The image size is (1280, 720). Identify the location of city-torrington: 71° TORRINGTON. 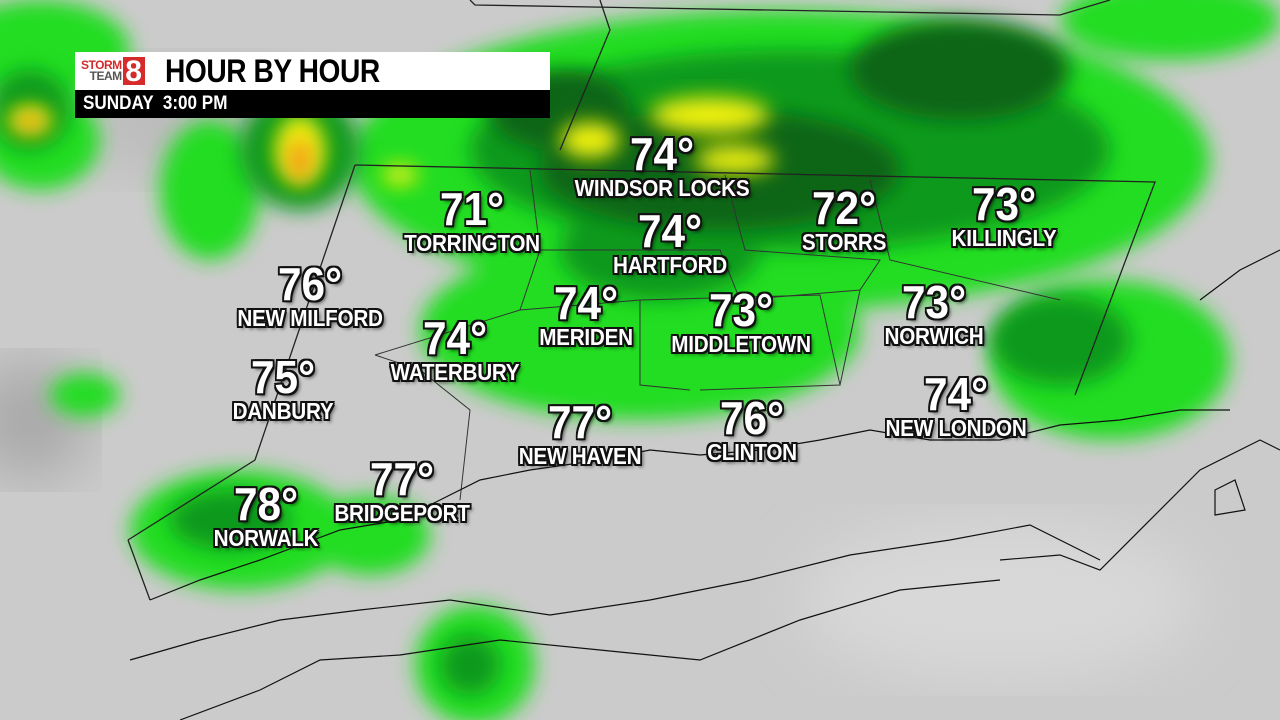
(472, 219).